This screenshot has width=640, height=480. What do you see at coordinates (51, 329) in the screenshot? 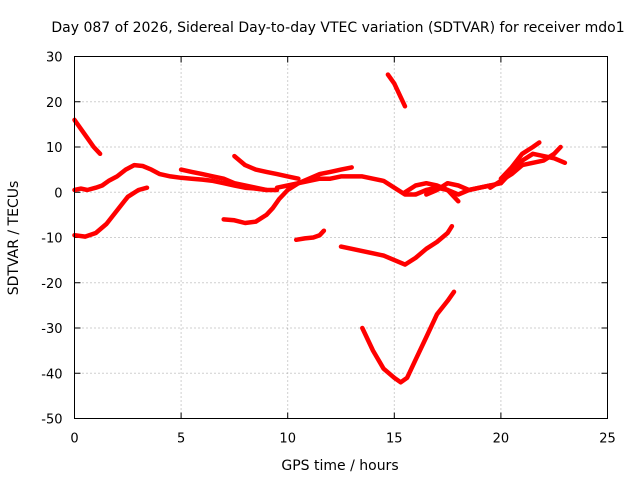
I see `y-tick-label: -30` at bounding box center [51, 329].